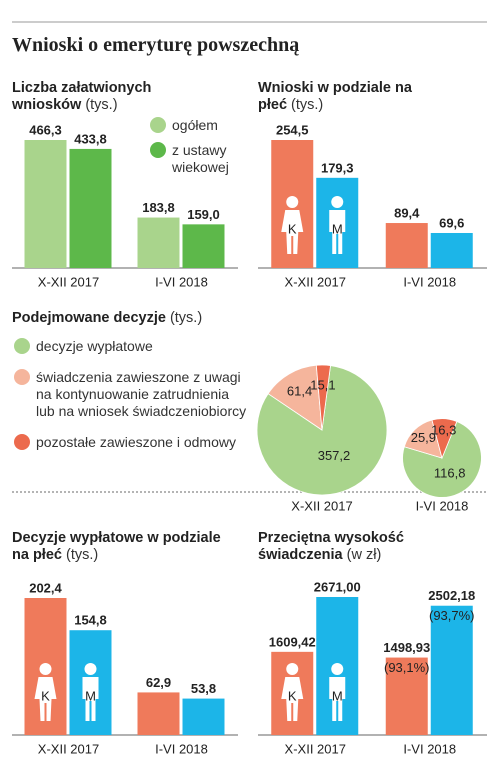 The width and height of the screenshot is (497, 760). What do you see at coordinates (292, 641) in the screenshot?
I see `value-label: 1609,42` at bounding box center [292, 641].